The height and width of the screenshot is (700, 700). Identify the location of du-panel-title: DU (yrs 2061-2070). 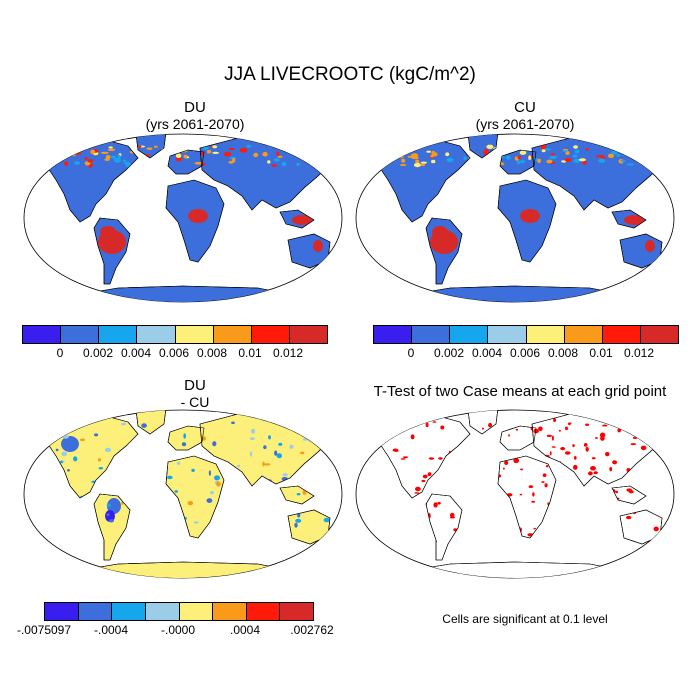
(195, 116).